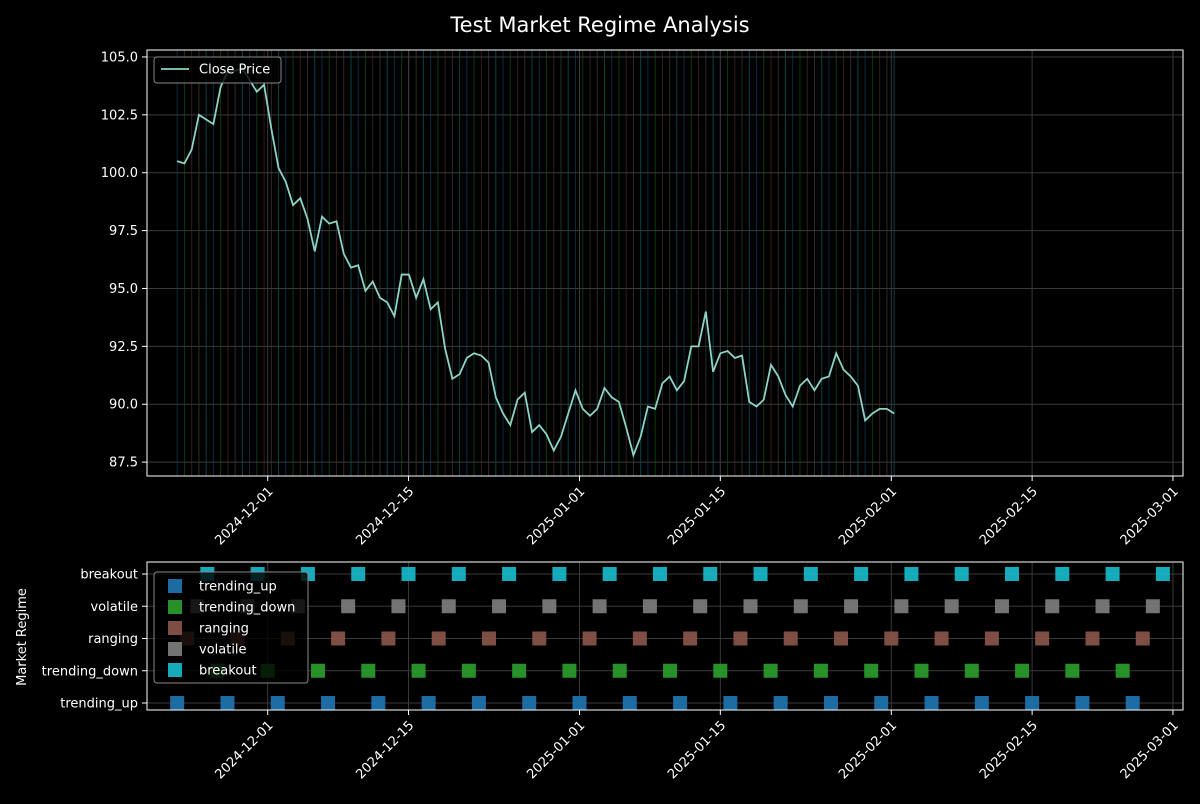 The image size is (1200, 804). What do you see at coordinates (113, 639) in the screenshot?
I see `regime-y-tick-label: ranging` at bounding box center [113, 639].